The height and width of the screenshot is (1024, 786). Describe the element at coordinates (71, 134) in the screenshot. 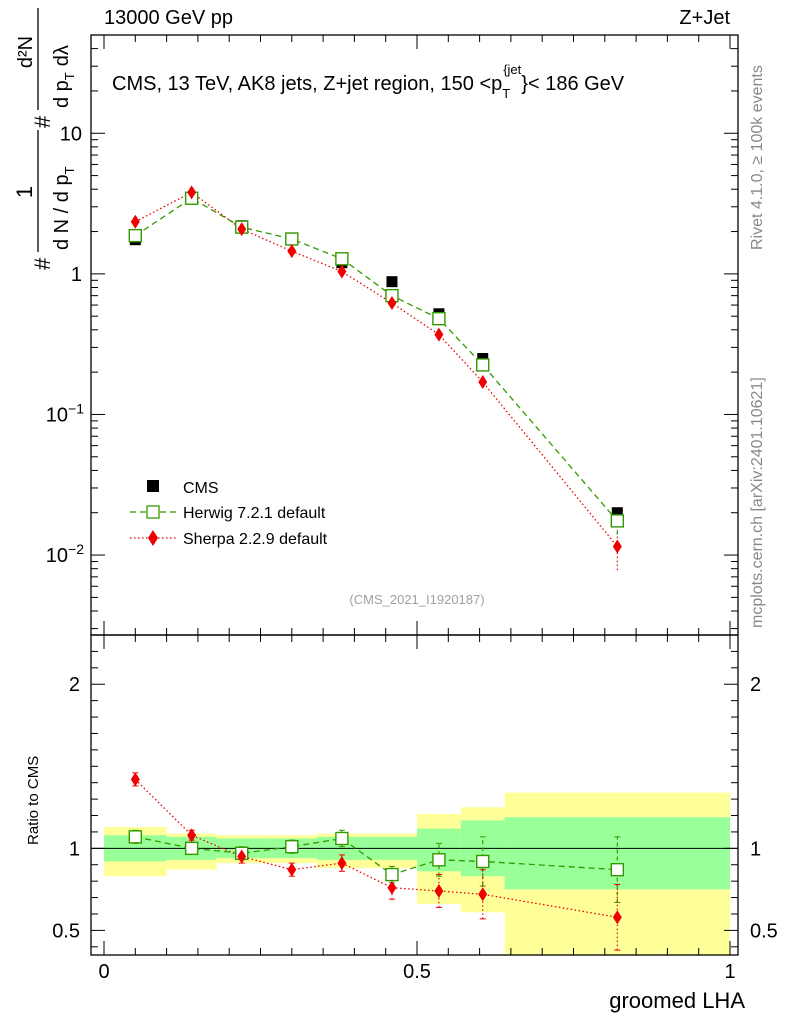

I see `main-ytick-label-10: 10` at that location.